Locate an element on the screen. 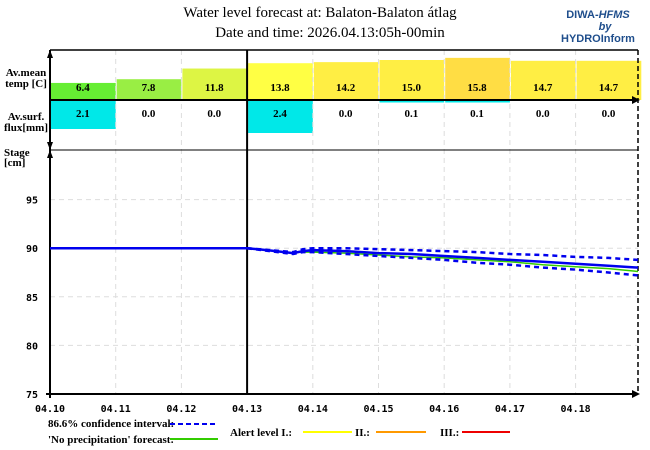 The width and height of the screenshot is (650, 450). temp-bar-04.12 is located at coordinates (215, 84).